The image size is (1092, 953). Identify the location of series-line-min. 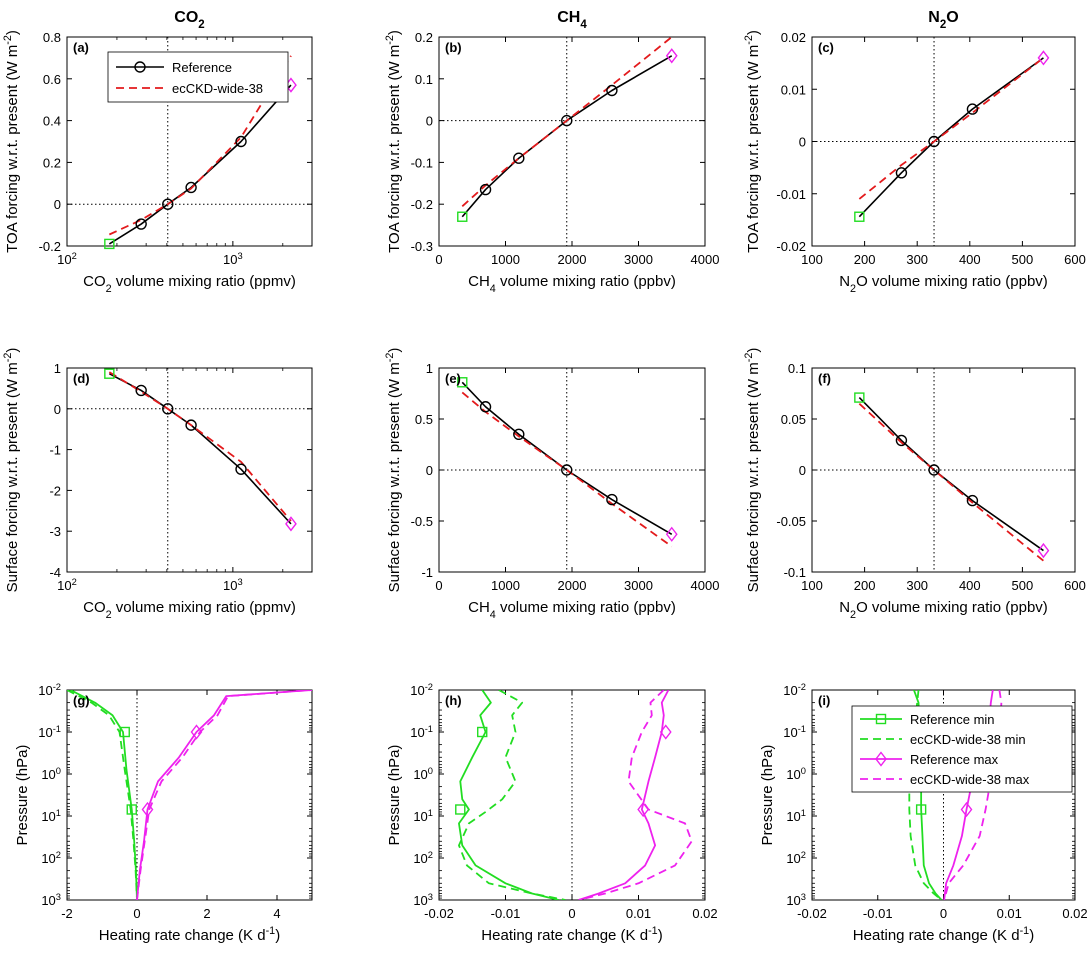
(104, 795).